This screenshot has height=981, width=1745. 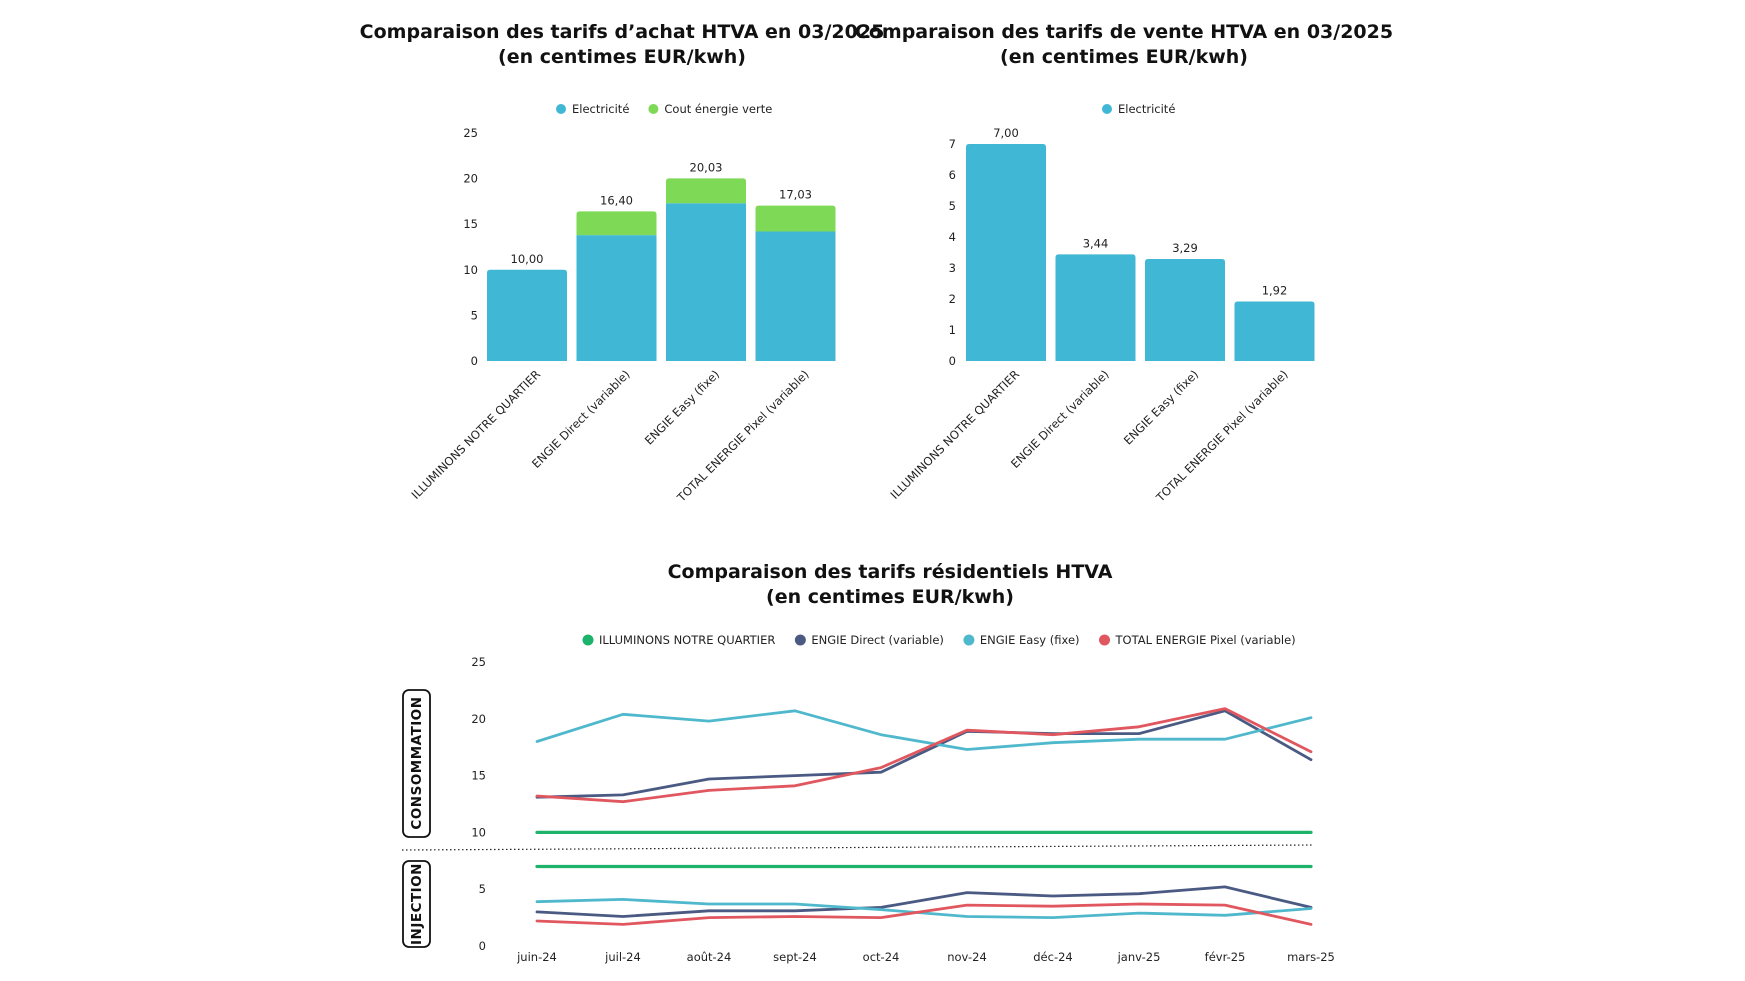 I want to click on x-tick-label: déc-24, so click(x=1052, y=957).